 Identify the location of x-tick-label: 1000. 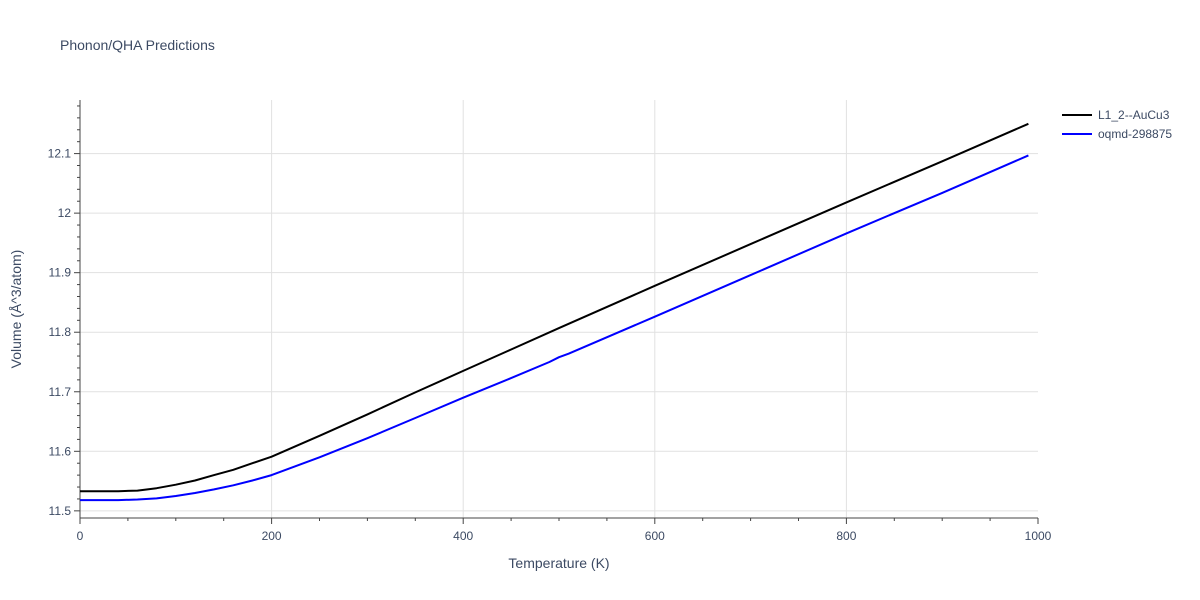
(1038, 536).